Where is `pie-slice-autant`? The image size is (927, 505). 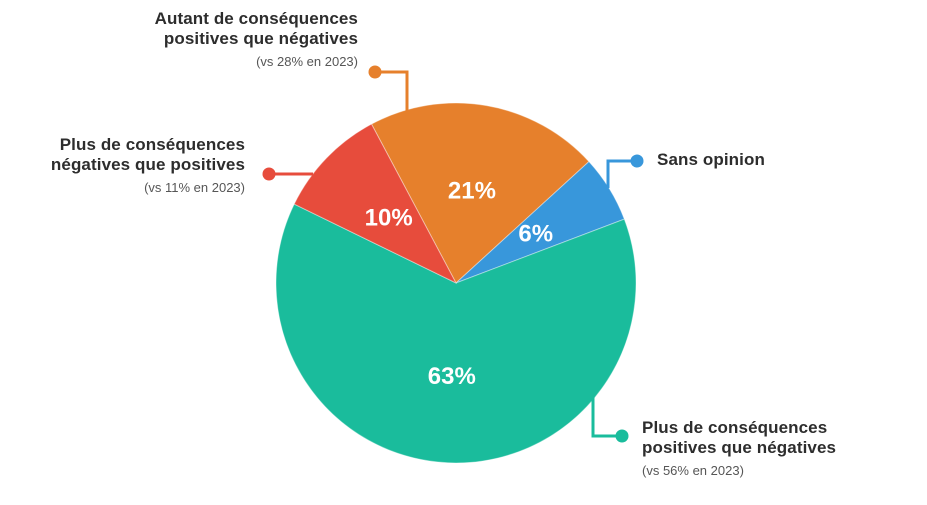 pie-slice-autant is located at coordinates (480, 193).